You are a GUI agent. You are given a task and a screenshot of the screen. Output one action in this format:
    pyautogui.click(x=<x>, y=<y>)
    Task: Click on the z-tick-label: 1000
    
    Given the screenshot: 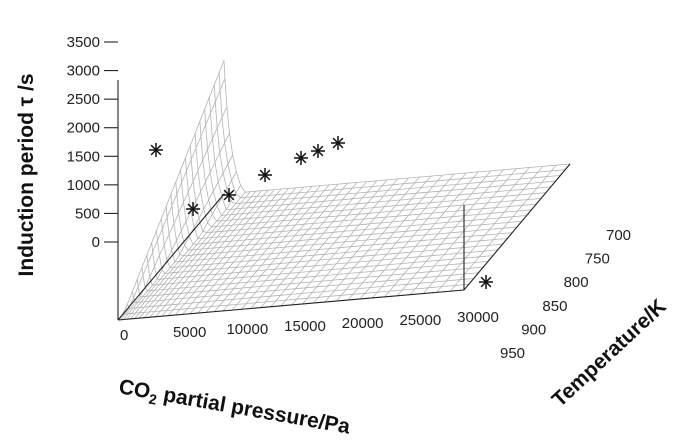 What is the action you would take?
    pyautogui.click(x=83, y=185)
    